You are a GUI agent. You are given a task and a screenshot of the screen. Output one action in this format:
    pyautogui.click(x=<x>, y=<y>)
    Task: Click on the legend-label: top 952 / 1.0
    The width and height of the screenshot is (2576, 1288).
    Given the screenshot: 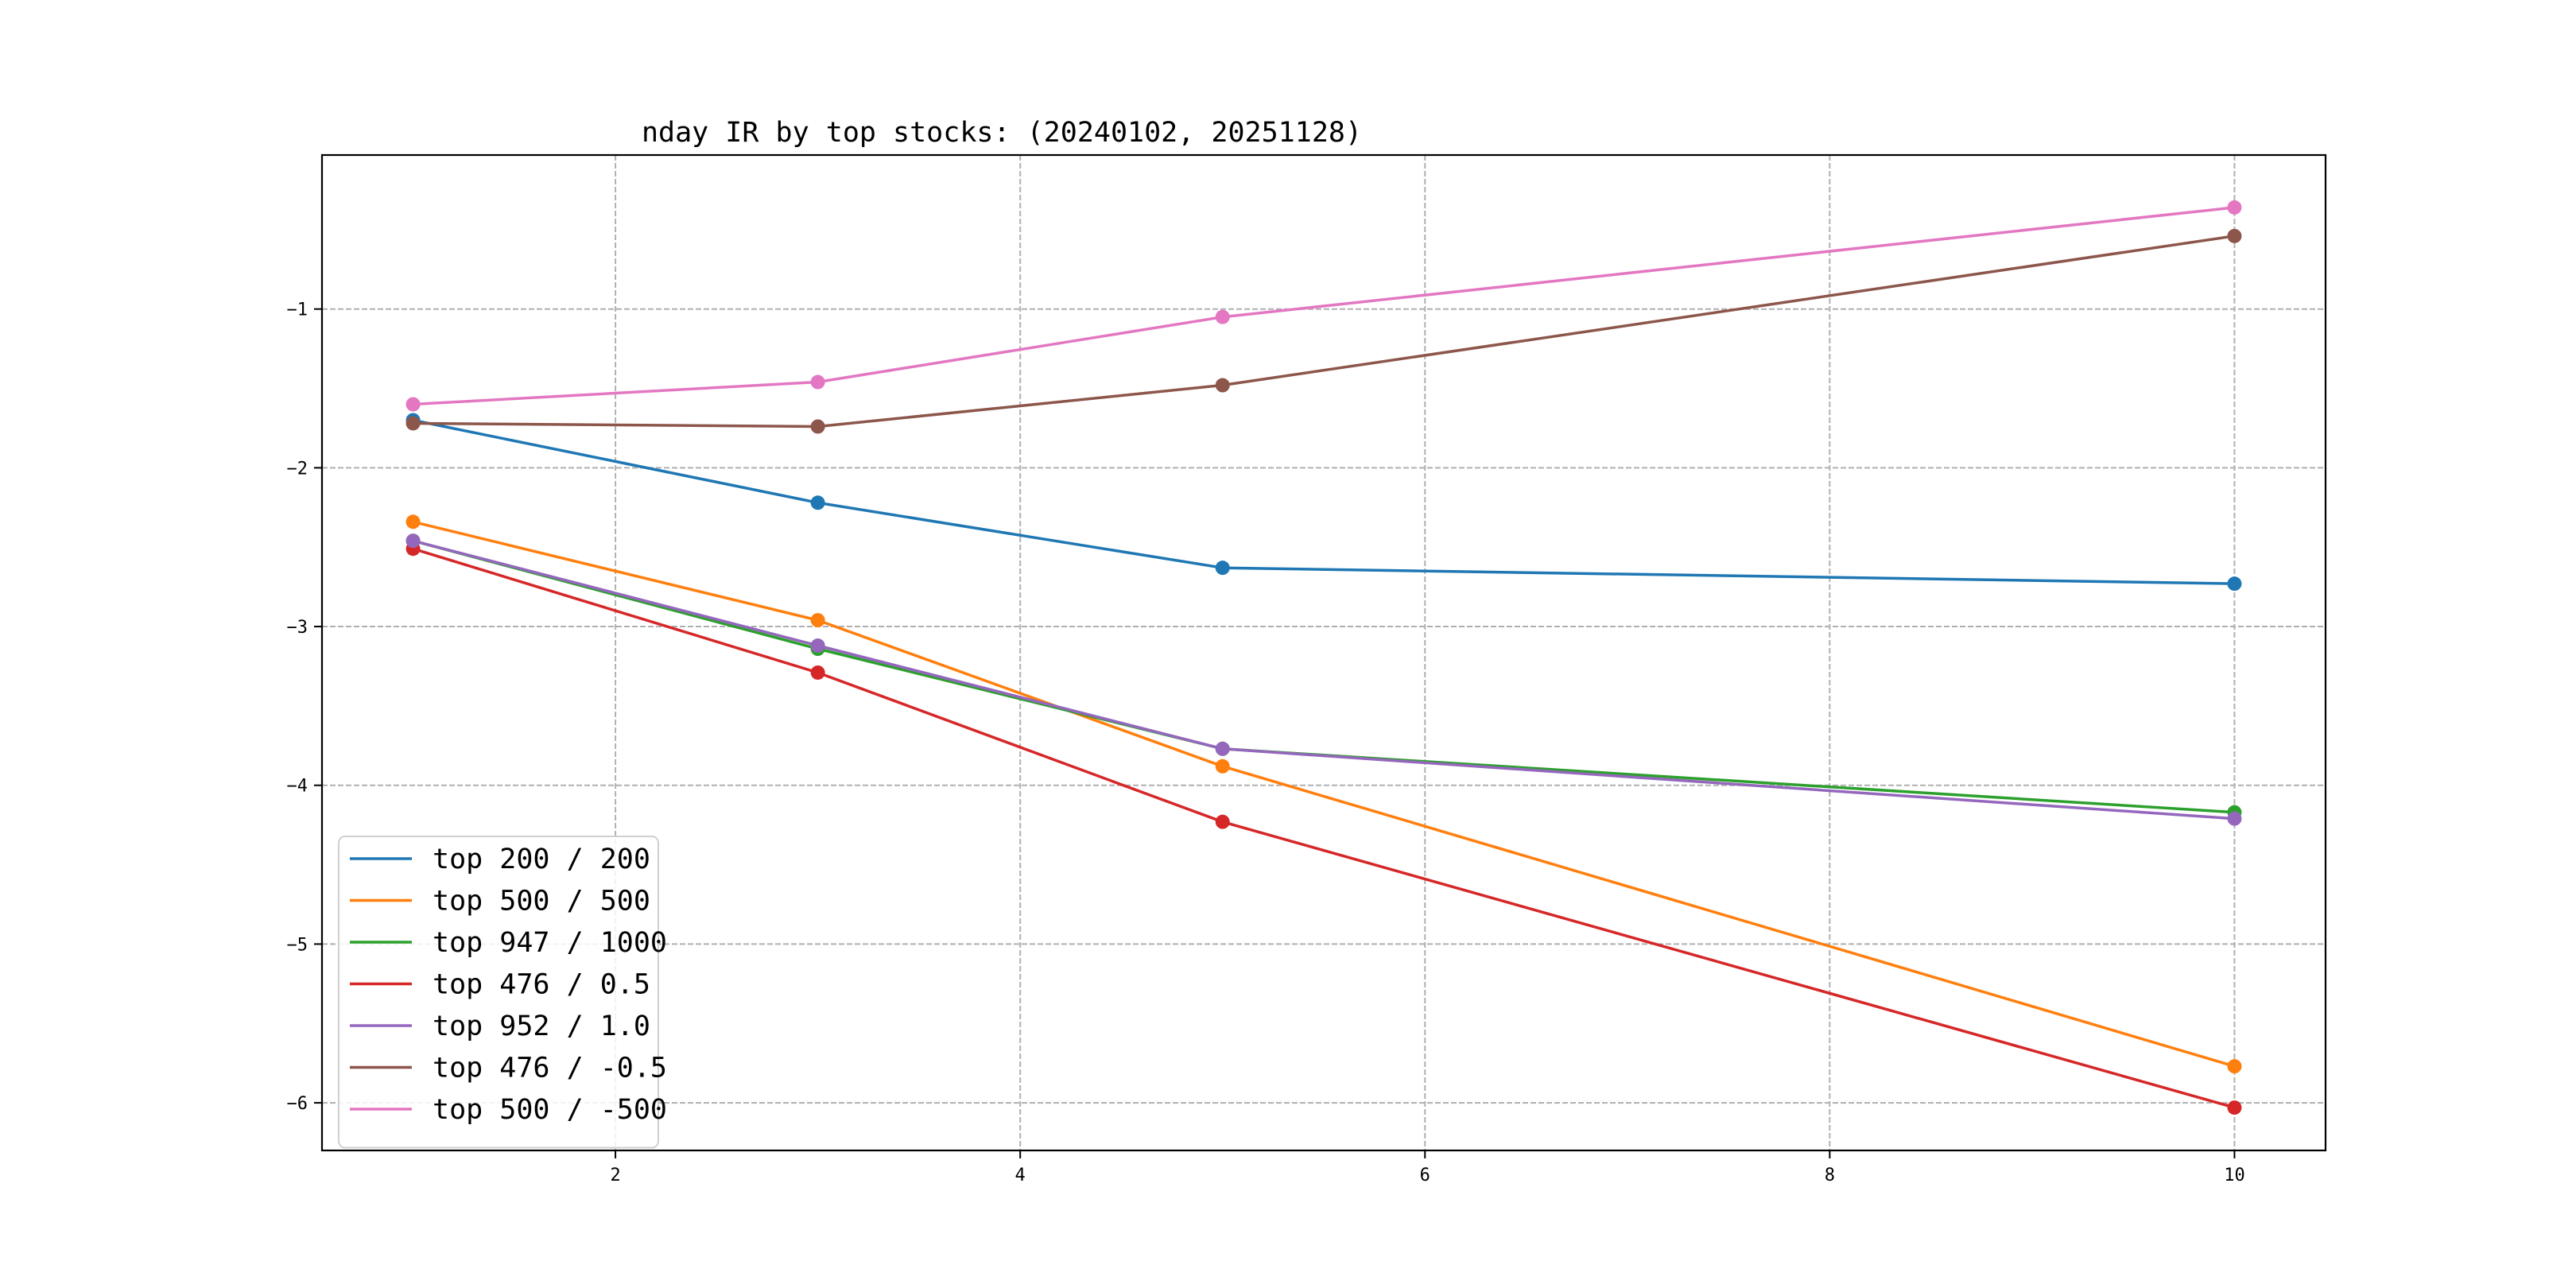 What is the action you would take?
    pyautogui.click(x=542, y=1026)
    